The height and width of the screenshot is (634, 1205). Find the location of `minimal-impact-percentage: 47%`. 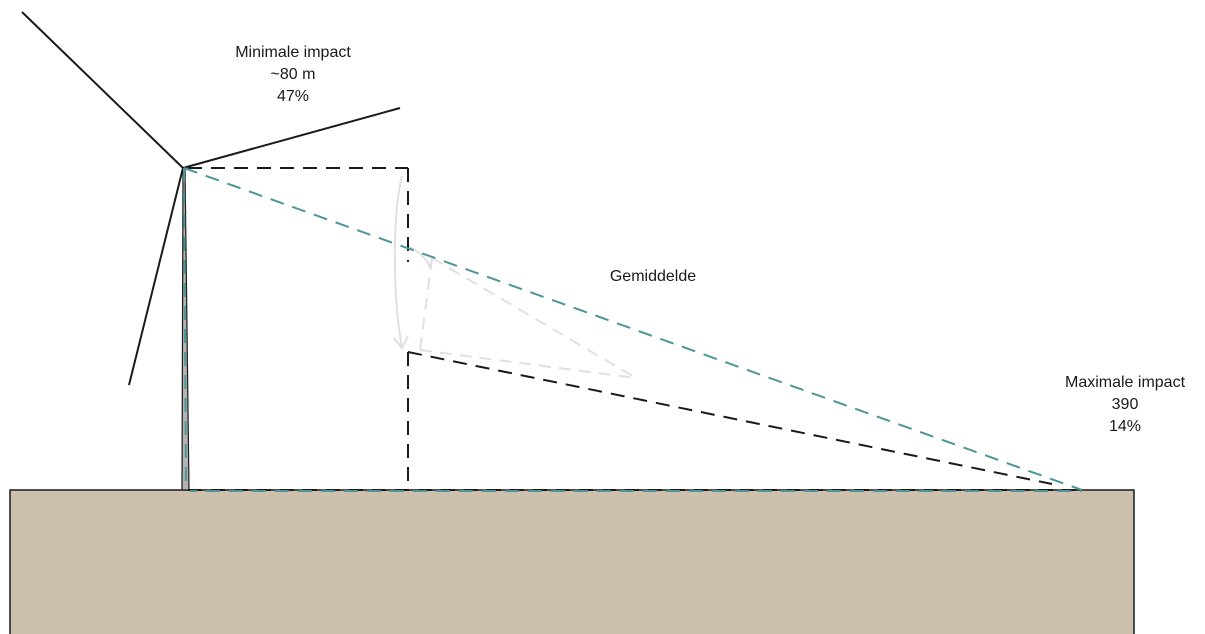

minimal-impact-percentage: 47% is located at coordinates (293, 96).